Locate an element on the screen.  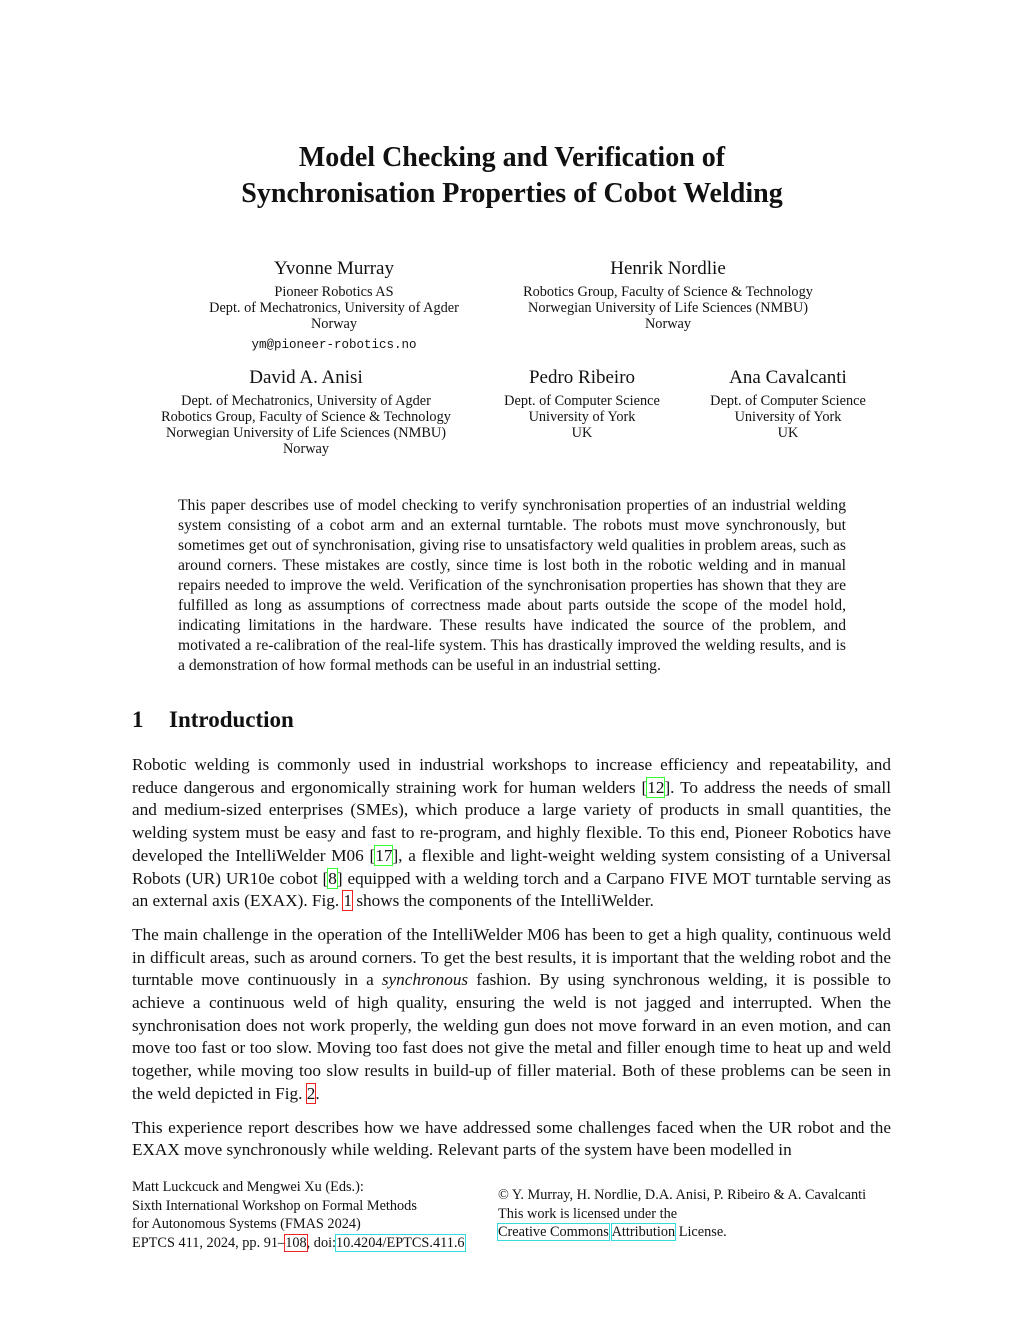
text-run: . is located at coordinates (317, 1093).